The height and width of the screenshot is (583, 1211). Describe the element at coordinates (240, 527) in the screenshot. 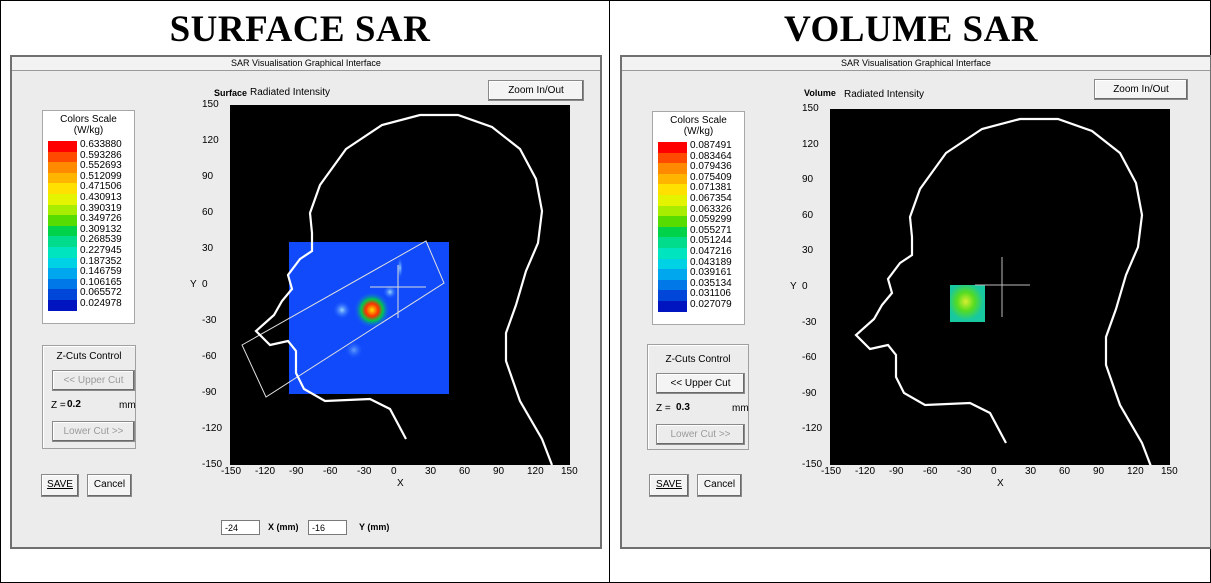

I see `x-mm-field: -24` at that location.